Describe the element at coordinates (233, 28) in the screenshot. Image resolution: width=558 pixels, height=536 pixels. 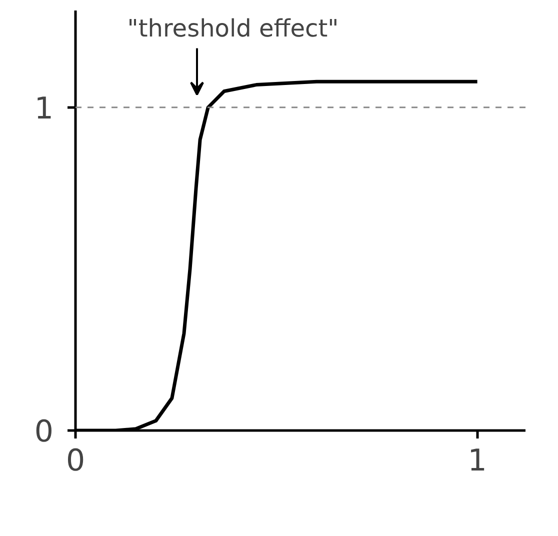
I see `annotation: "threshold effect"` at that location.